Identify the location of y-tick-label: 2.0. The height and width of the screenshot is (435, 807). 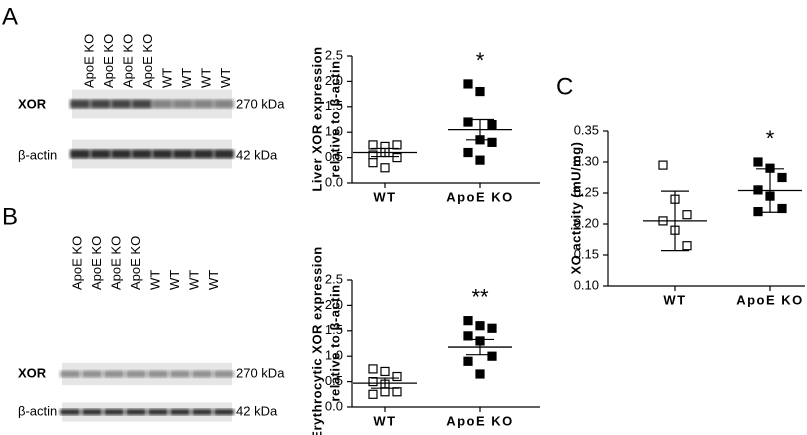
(334, 80).